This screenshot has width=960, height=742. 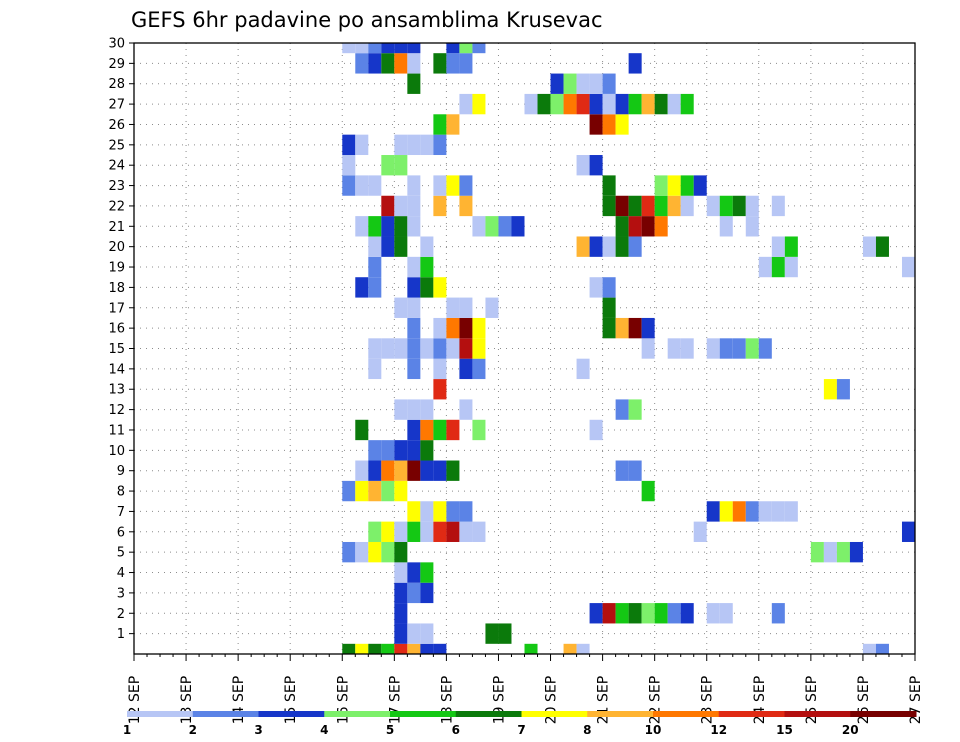 I want to click on colorbar-label: 8, so click(x=587, y=730).